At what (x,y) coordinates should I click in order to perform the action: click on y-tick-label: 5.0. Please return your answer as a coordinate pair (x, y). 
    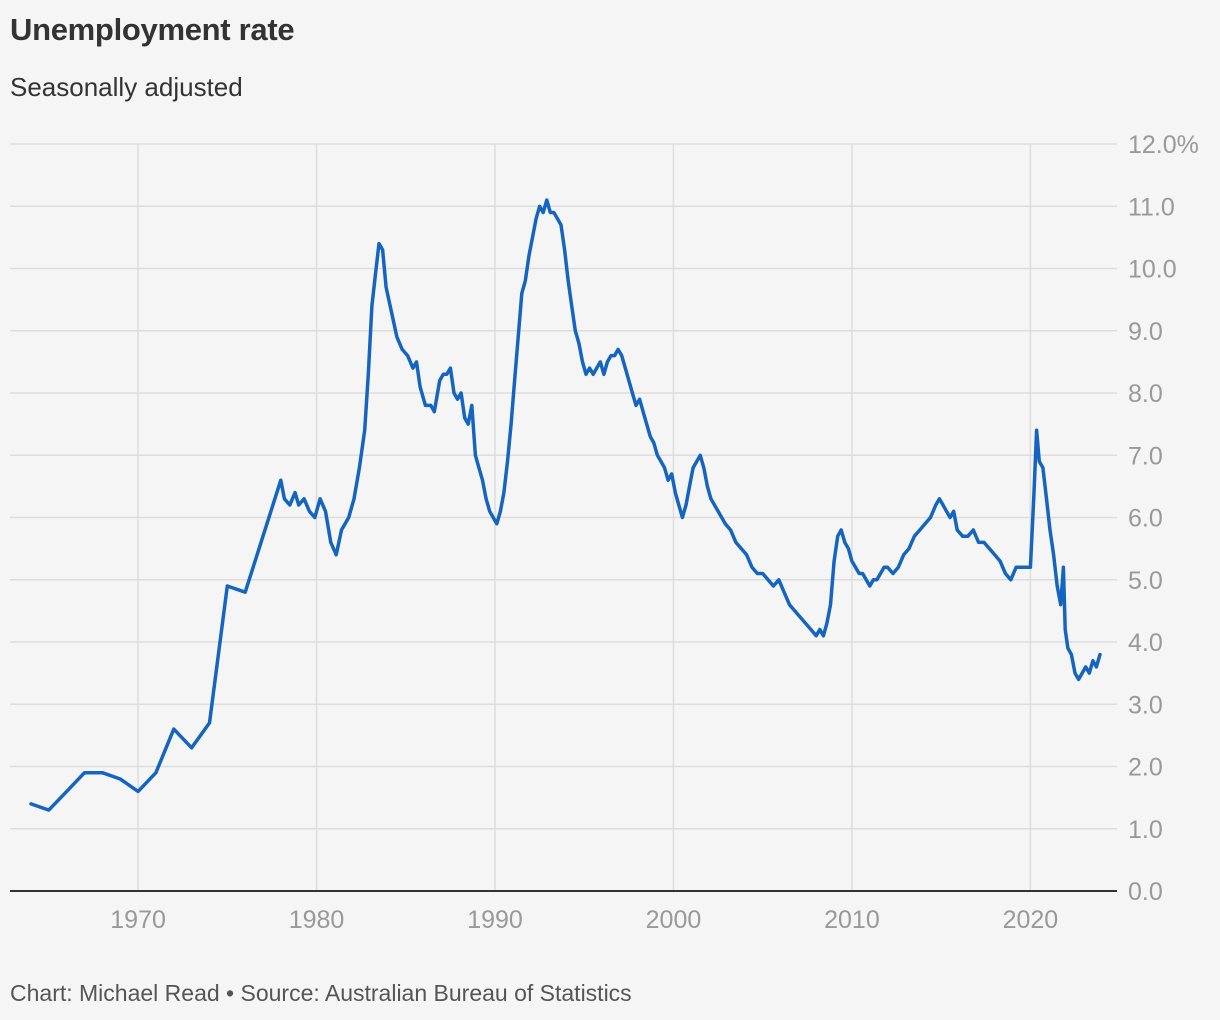
    Looking at the image, I should click on (1145, 581).